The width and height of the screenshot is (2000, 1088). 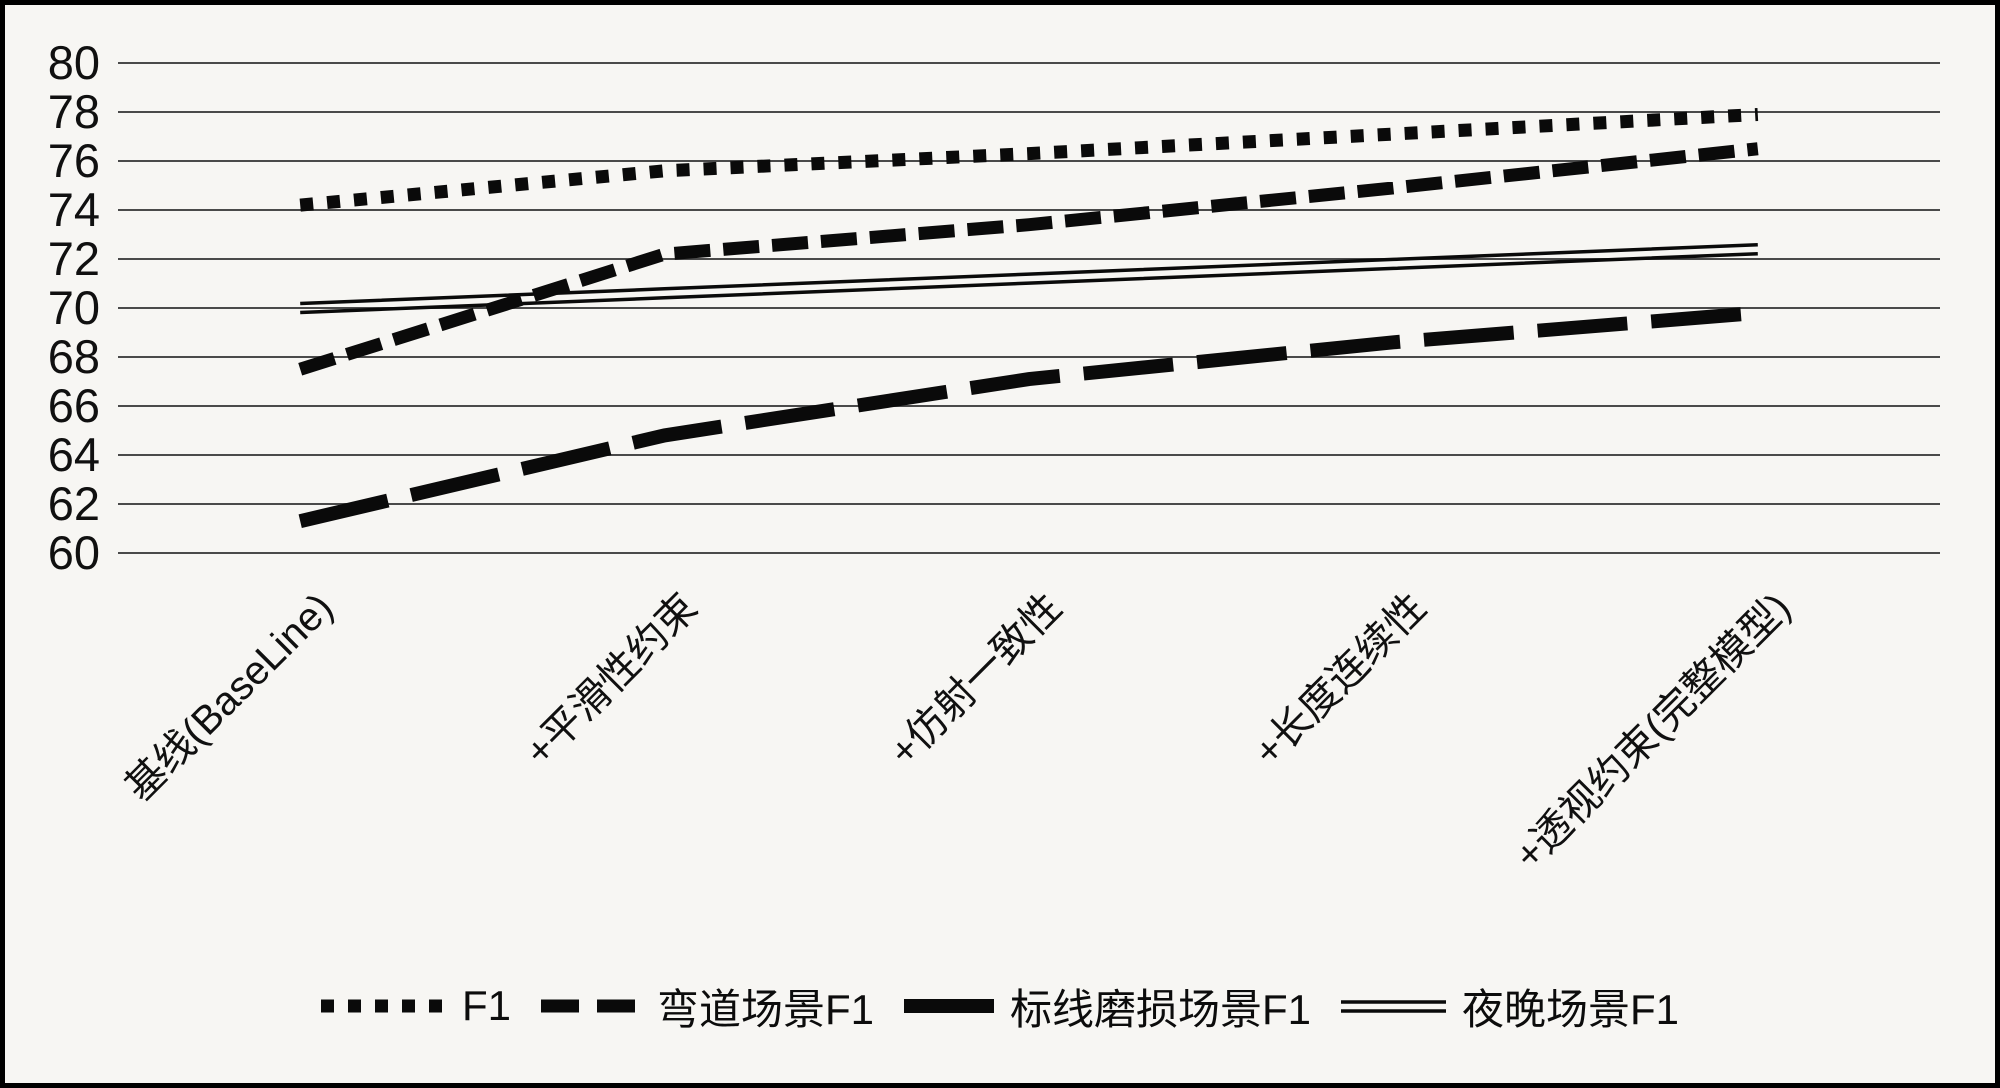 I want to click on y-tick-label: 62, so click(x=74, y=503).